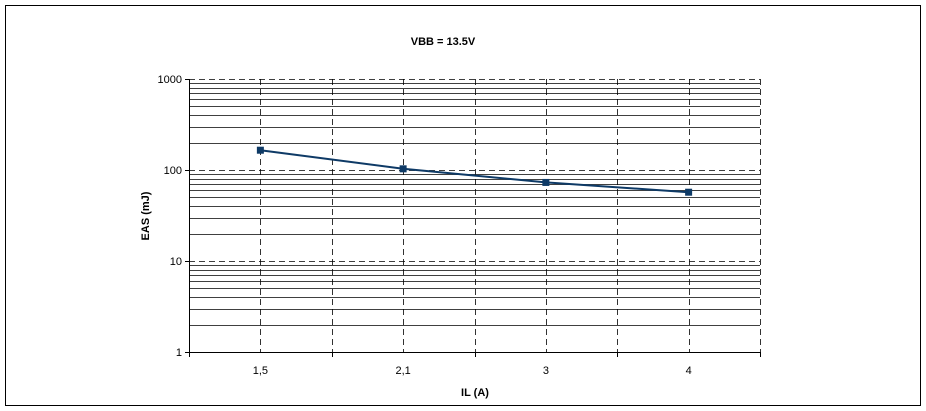  I want to click on y-tick-label: 10, so click(176, 262).